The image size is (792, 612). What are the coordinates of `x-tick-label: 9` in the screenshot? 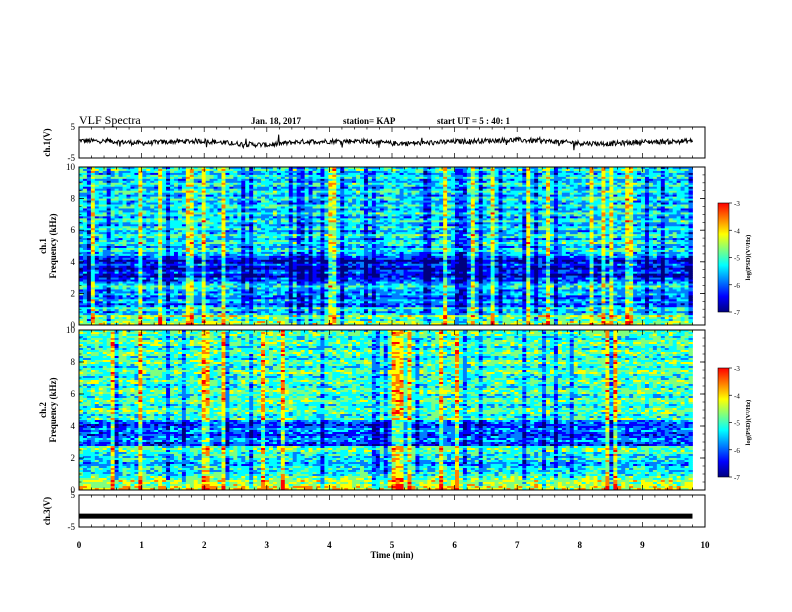 It's located at (642, 545).